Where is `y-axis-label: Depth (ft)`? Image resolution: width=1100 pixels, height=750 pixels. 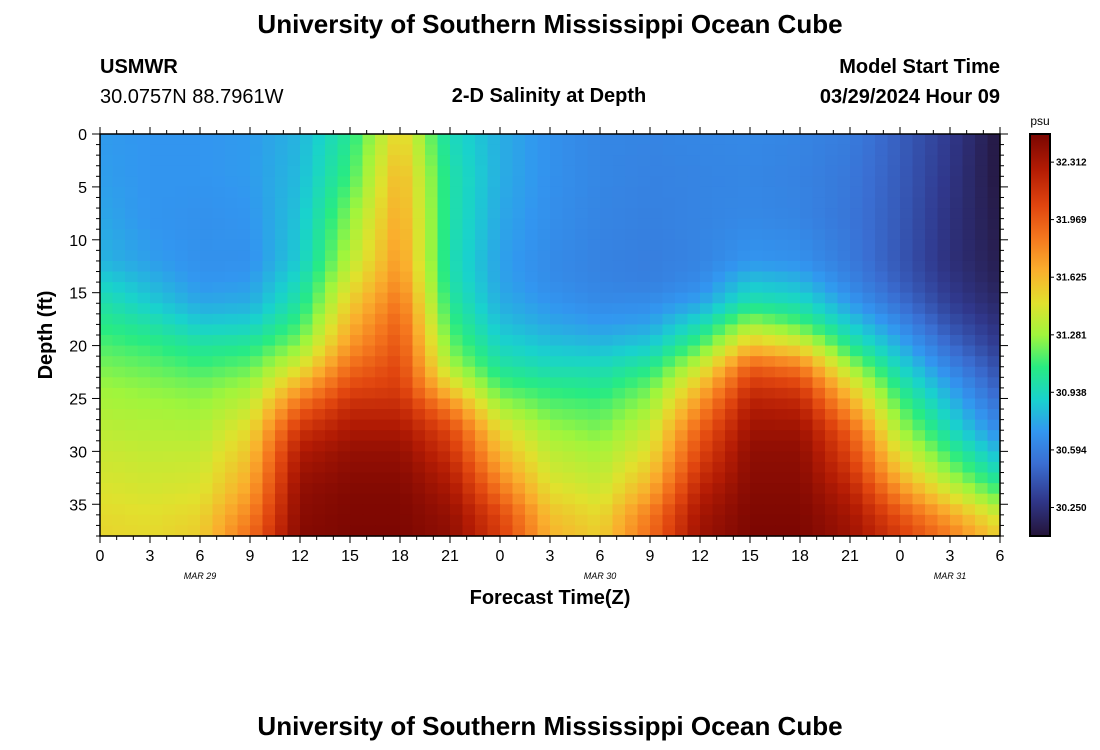
y-axis-label: Depth (ft) is located at coordinates (46, 335).